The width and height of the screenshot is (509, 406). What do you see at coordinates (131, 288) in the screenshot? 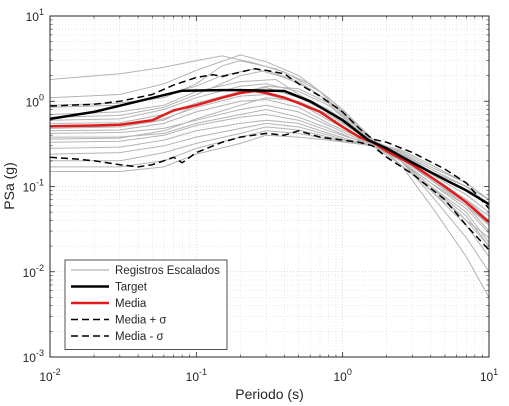
I see `legend-label: Target` at bounding box center [131, 288].